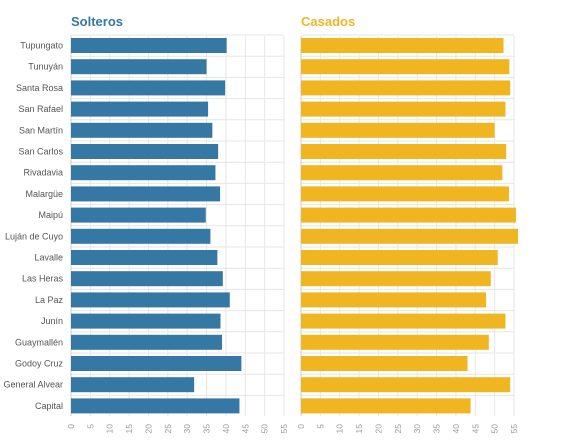  I want to click on category-label-rivadavia: Rivadavia, so click(43, 173).